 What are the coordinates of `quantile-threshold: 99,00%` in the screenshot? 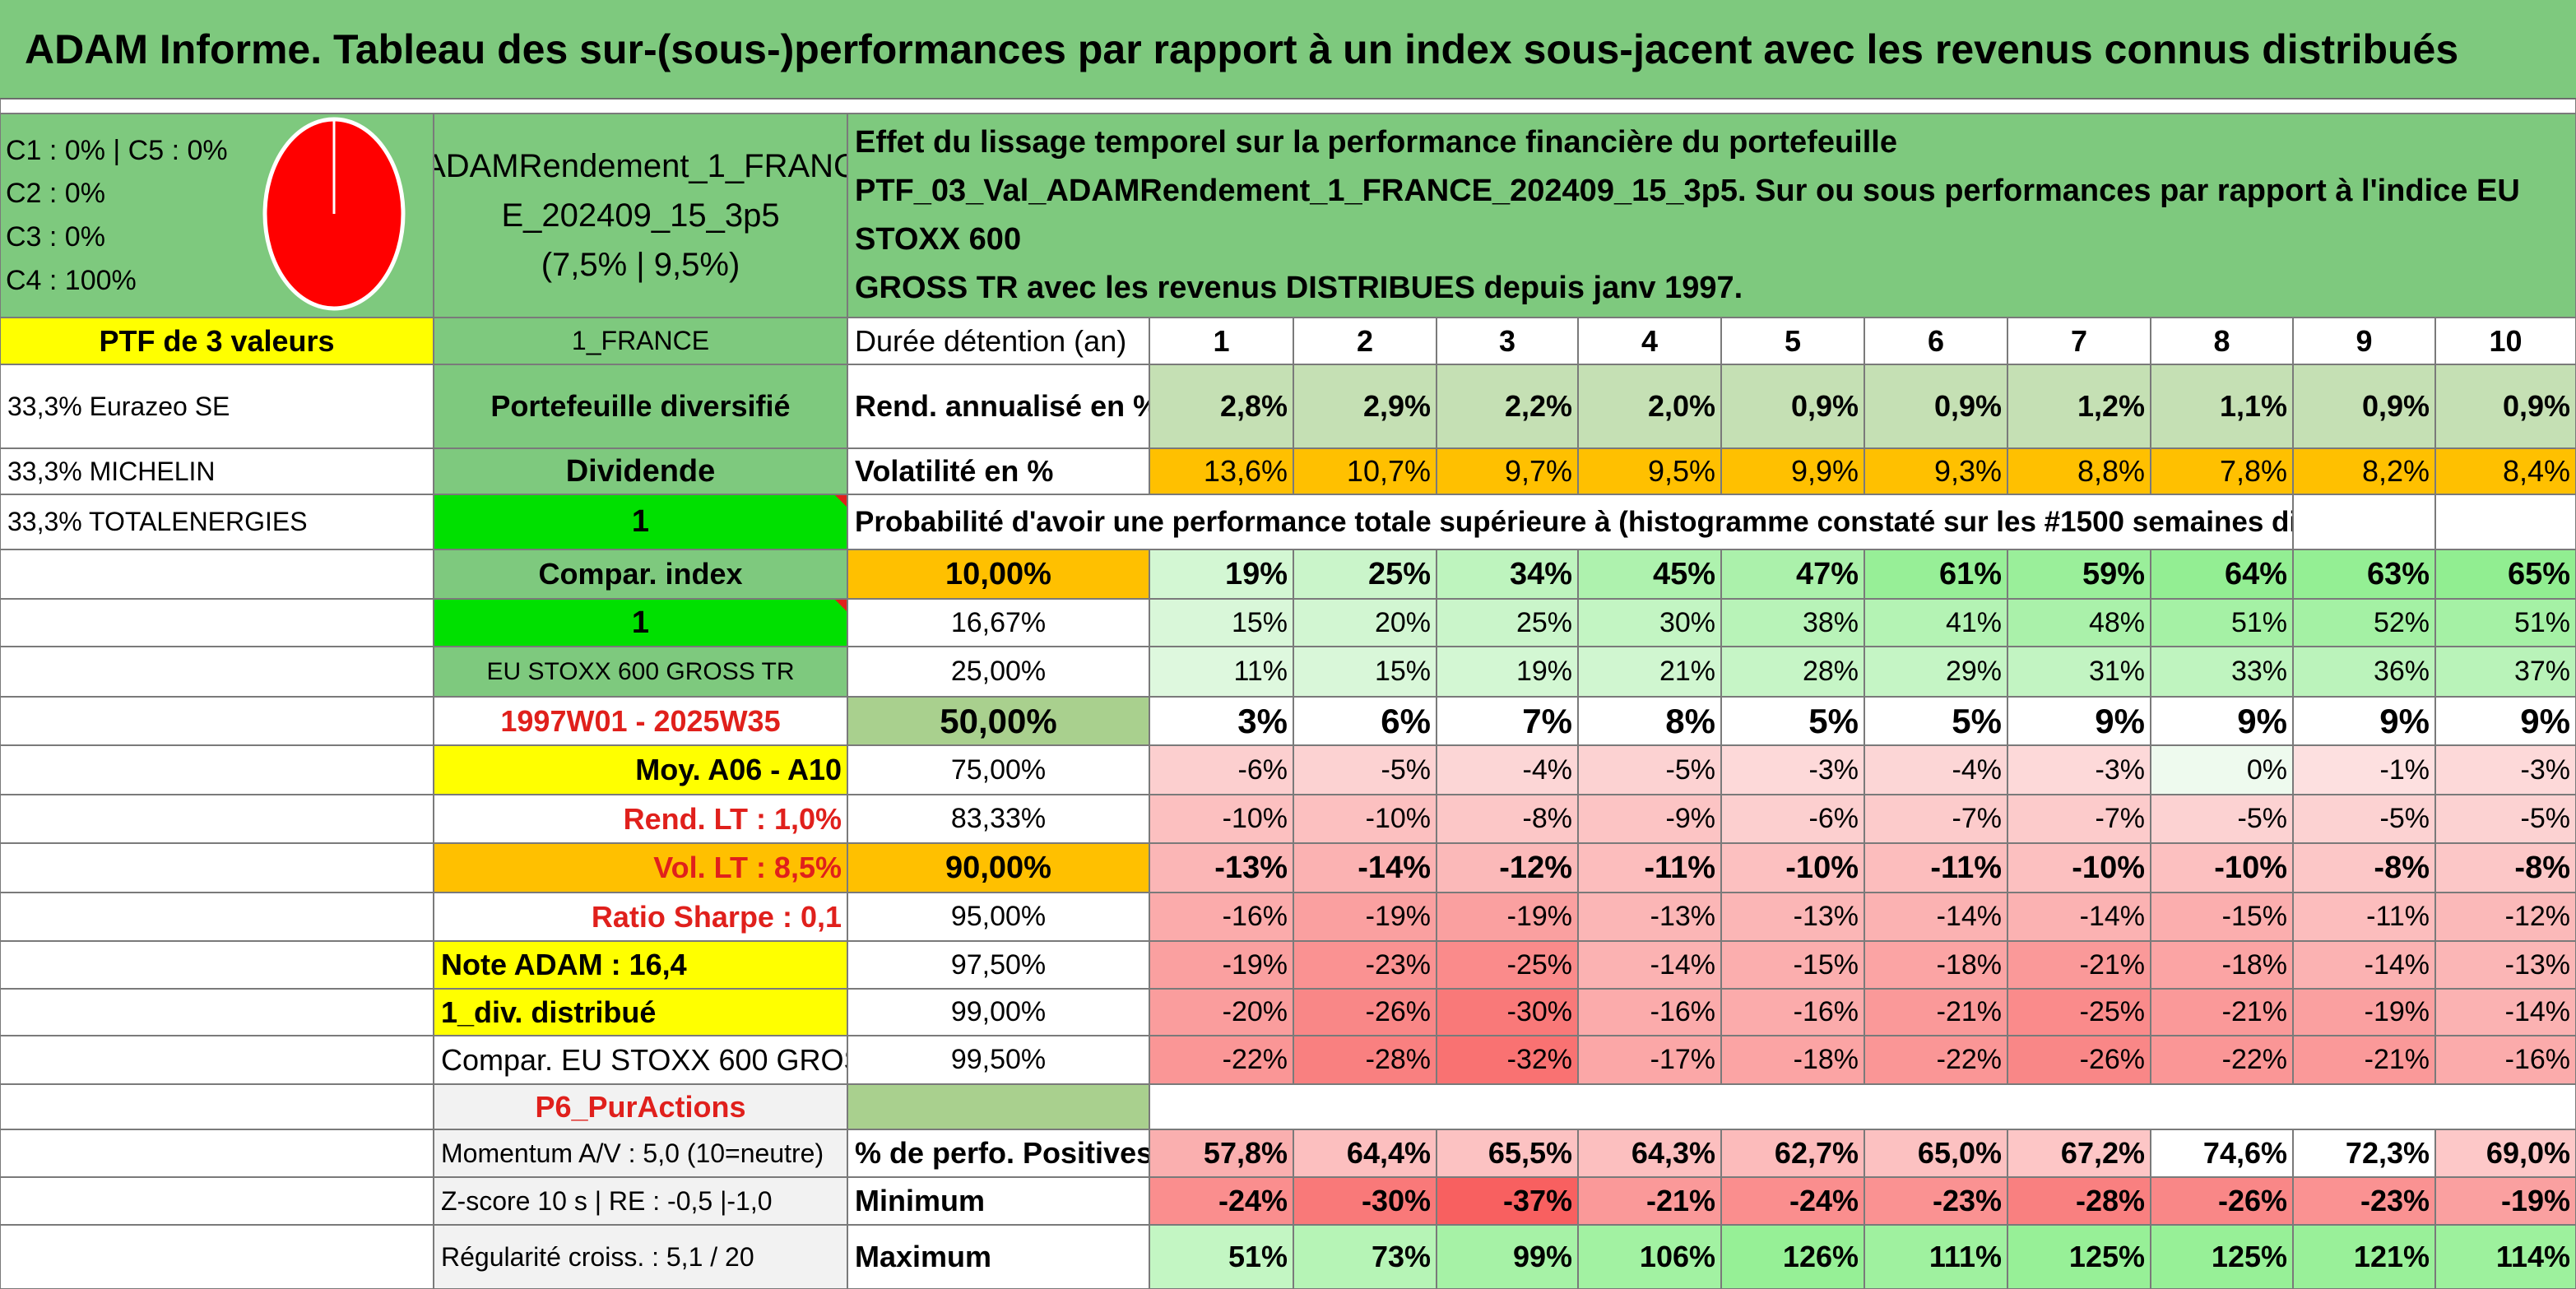 It's located at (998, 1012).